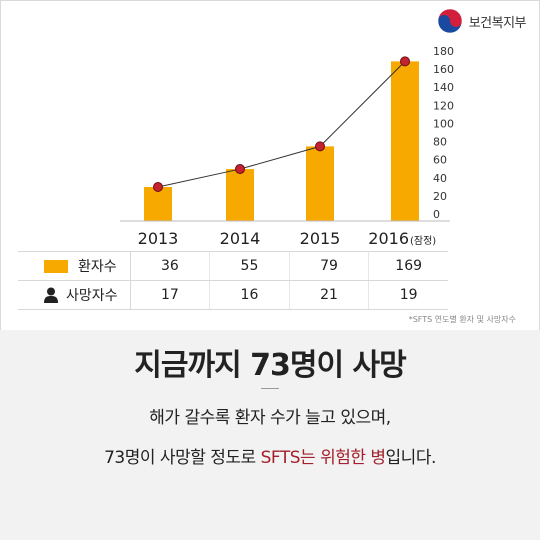 This screenshot has height=540, width=540. What do you see at coordinates (440, 178) in the screenshot?
I see `y-tick-label: 40` at bounding box center [440, 178].